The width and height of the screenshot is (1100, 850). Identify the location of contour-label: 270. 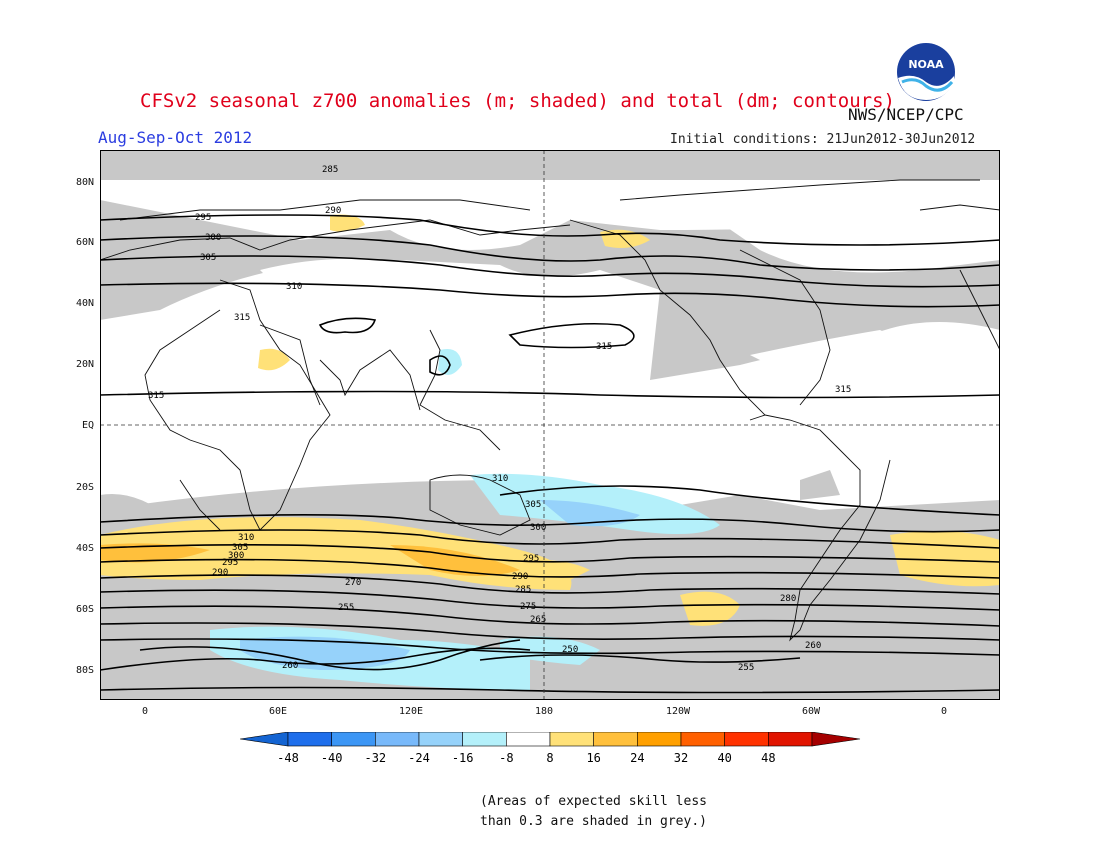
(353, 583).